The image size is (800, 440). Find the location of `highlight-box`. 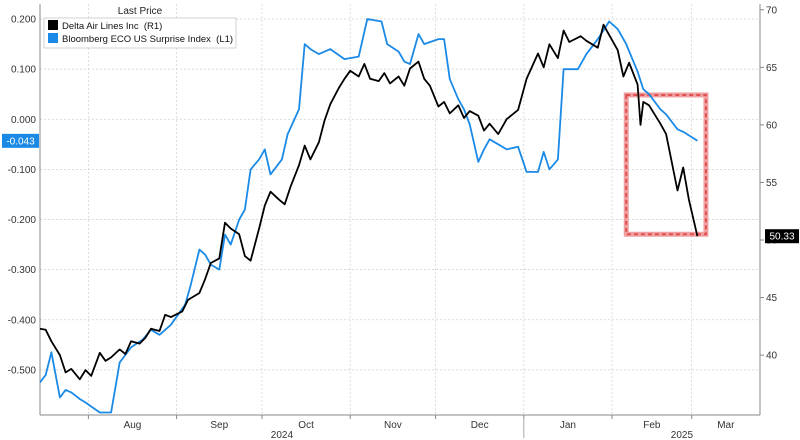

highlight-box is located at coordinates (666, 164).